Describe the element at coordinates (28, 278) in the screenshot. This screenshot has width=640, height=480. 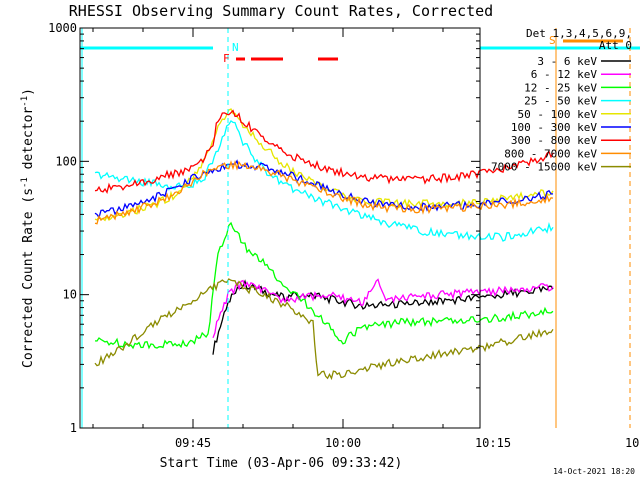
I see `y-axis-label-main: Corrected Count Rate (s` at that location.